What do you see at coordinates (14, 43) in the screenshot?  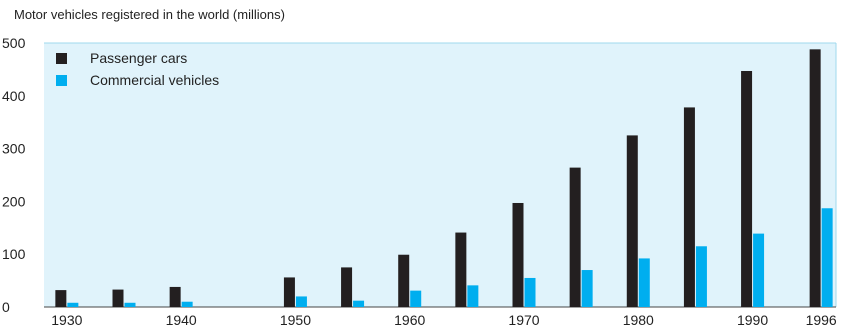 I see `y-tick-label: 500` at bounding box center [14, 43].